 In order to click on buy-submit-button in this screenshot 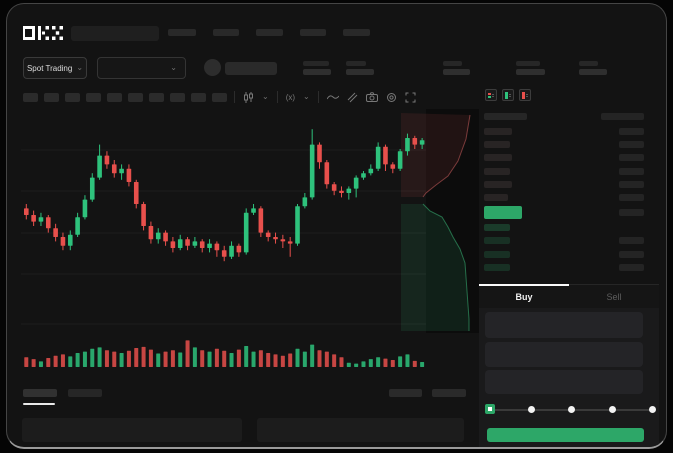, I will do `click(565, 435)`.